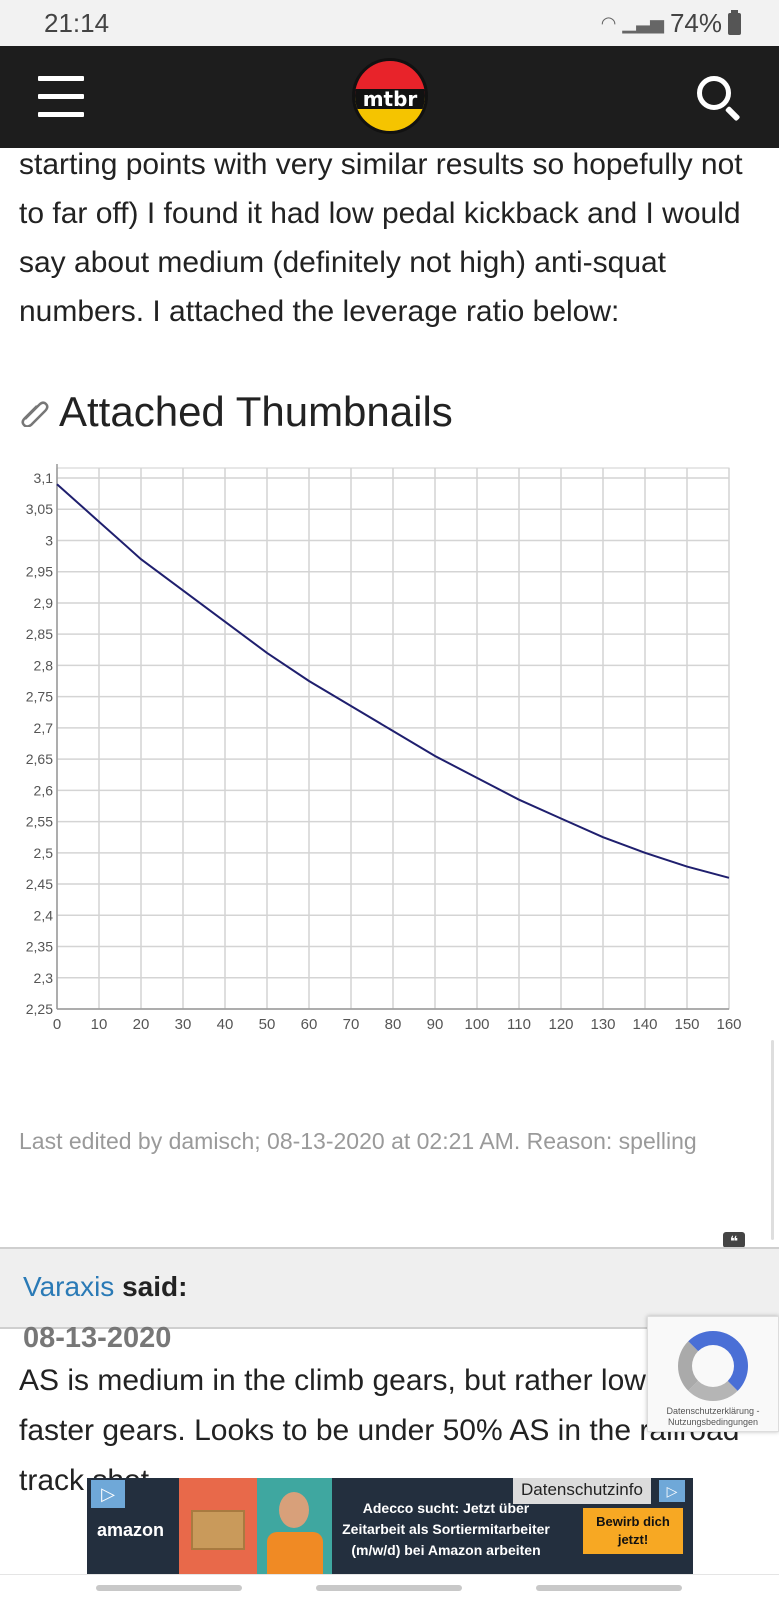 The width and height of the screenshot is (779, 1600). Describe the element at coordinates (44, 978) in the screenshot. I see `y-tick-label: 2,3` at that location.